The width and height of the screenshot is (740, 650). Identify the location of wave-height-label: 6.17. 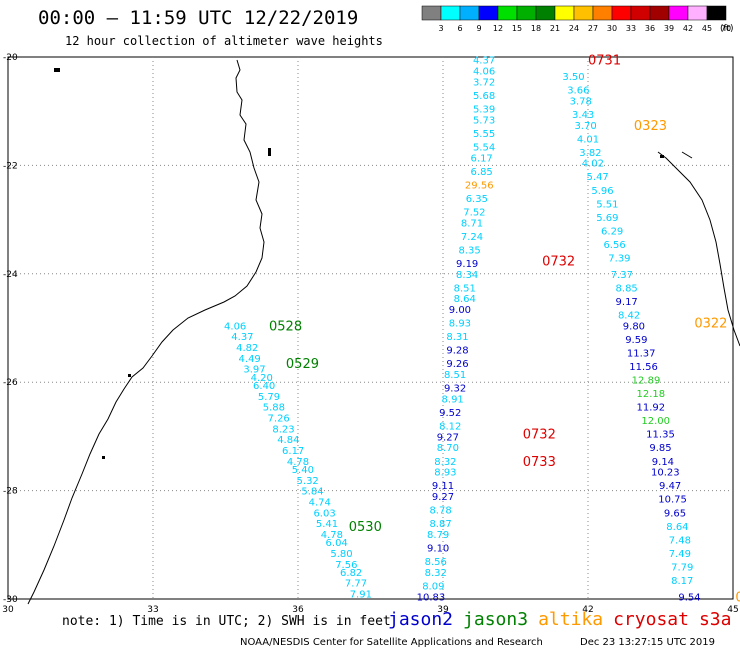
(482, 158).